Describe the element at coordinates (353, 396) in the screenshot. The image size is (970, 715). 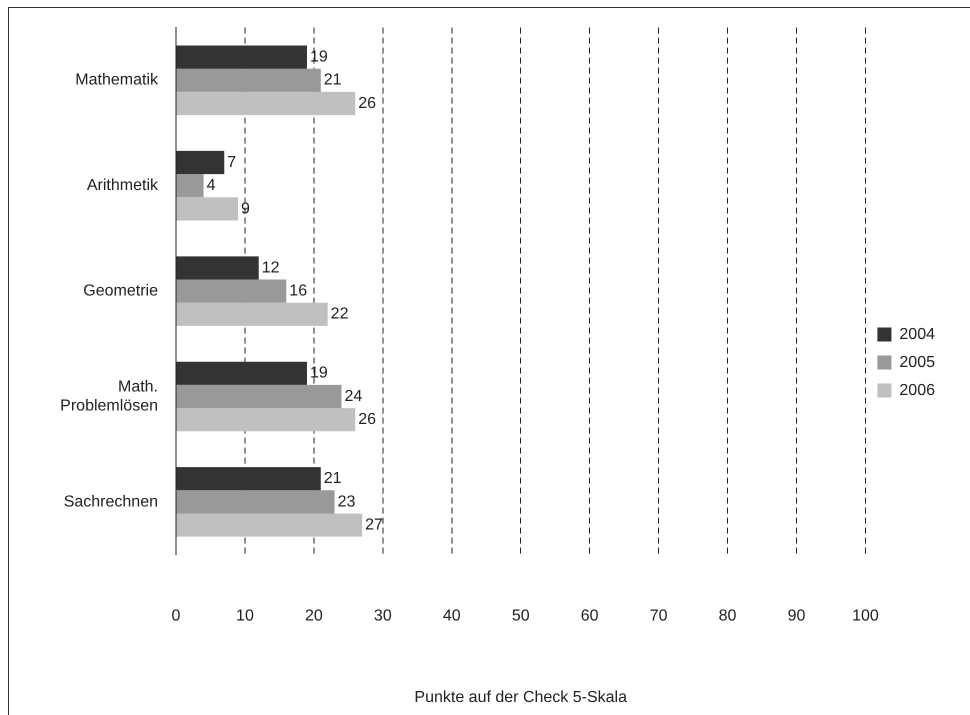
I see `data-label: 24` at that location.